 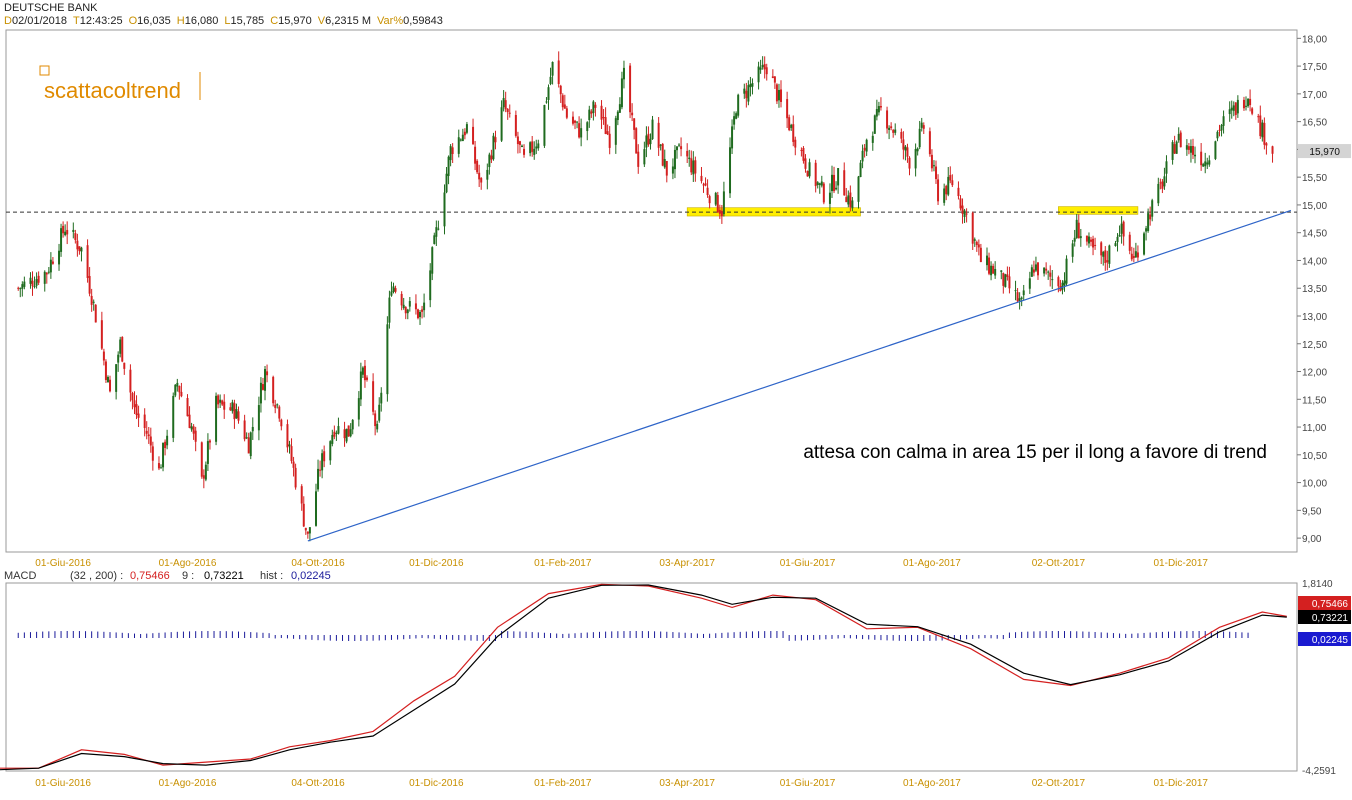 I want to click on y-tick-label: 11,00, so click(x=1314, y=428).